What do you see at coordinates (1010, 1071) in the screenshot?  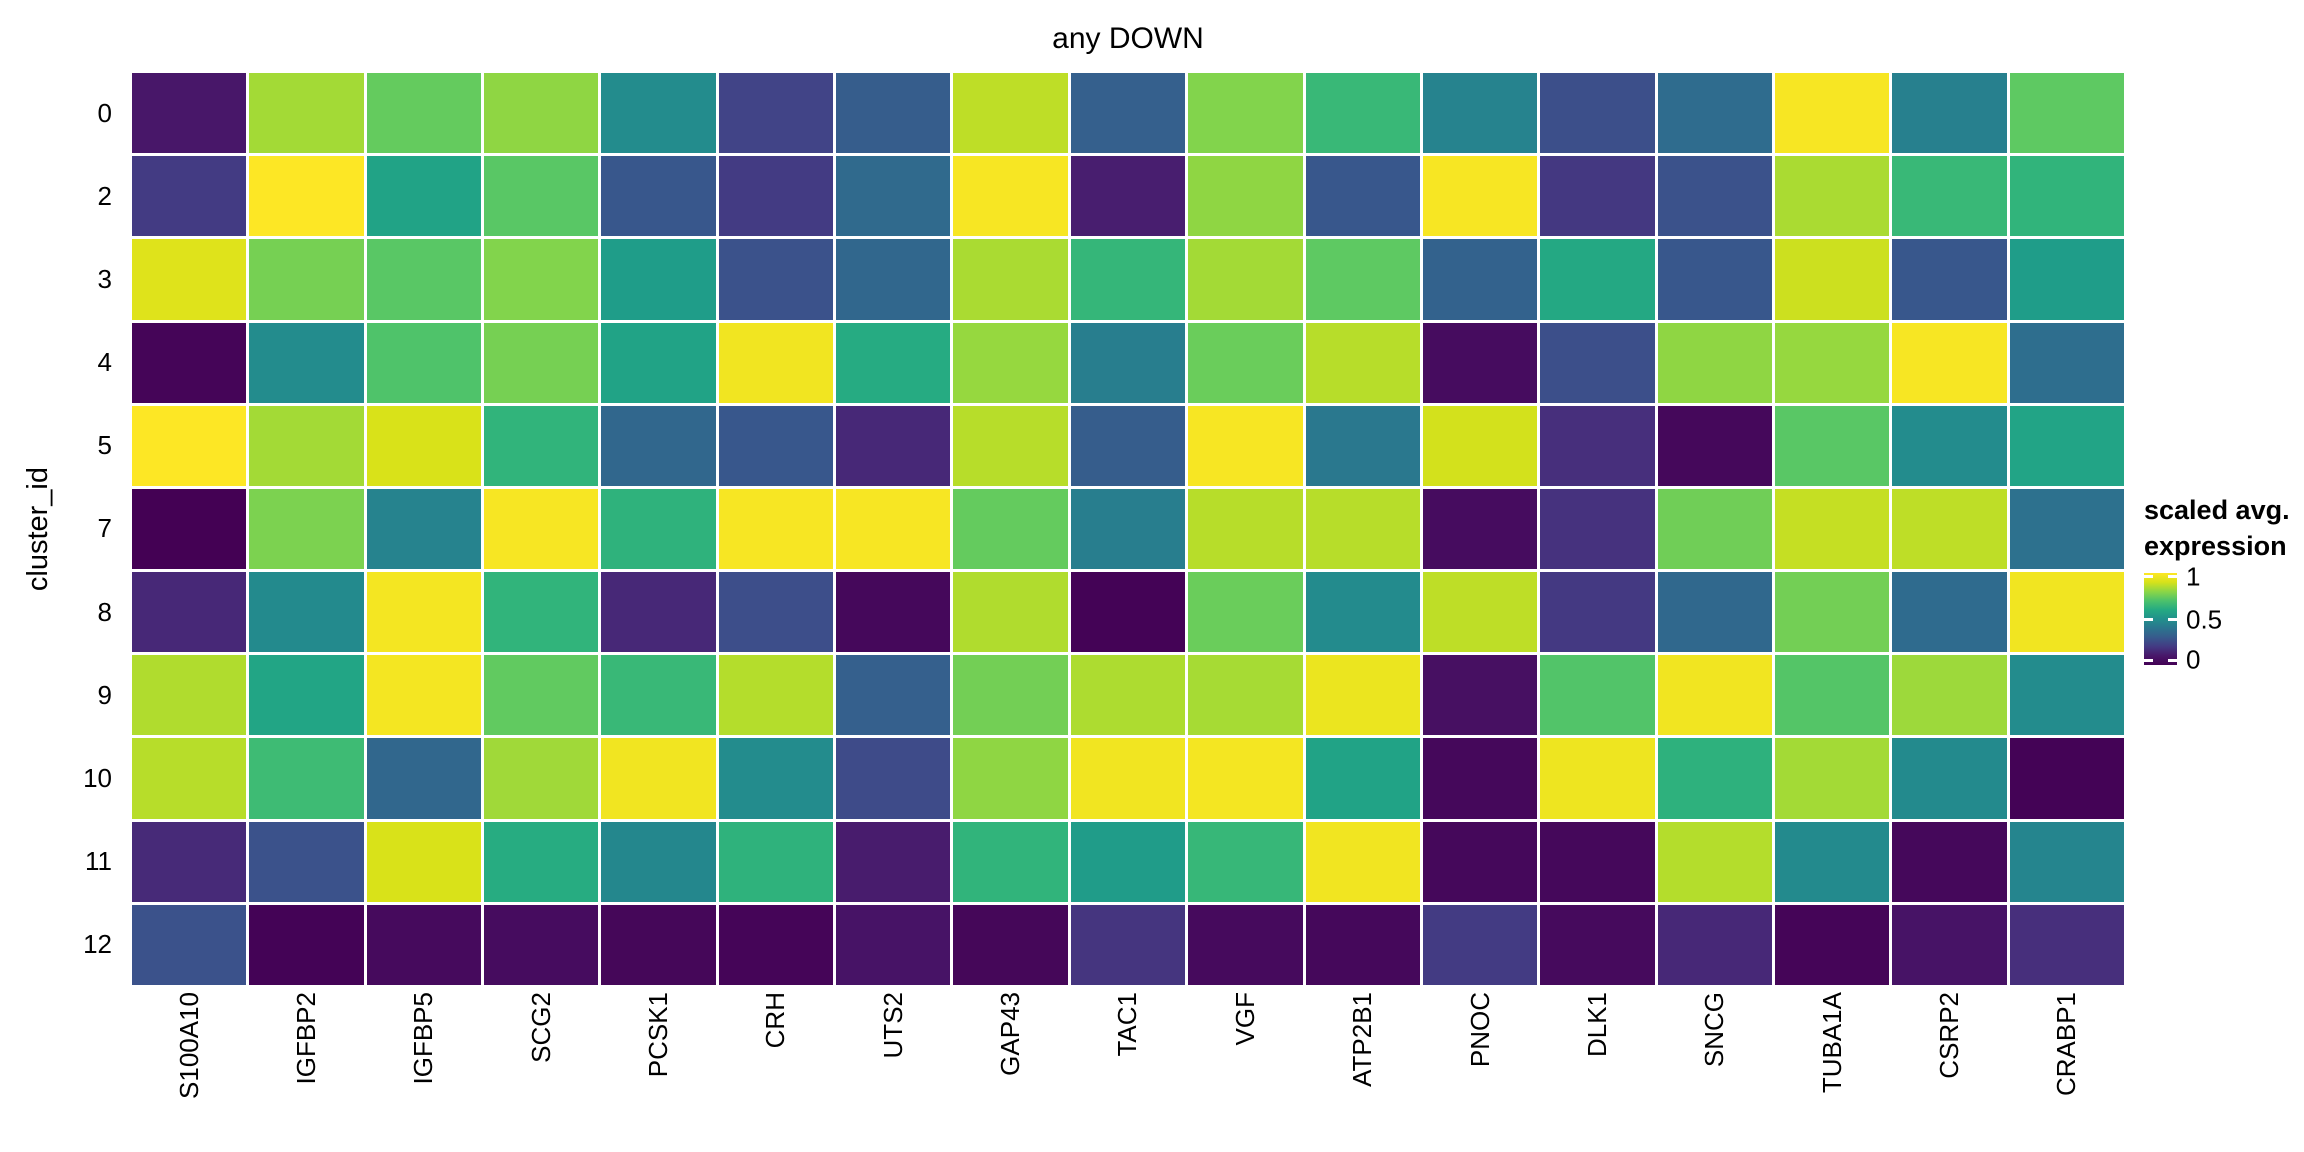 I see `x-tick-label: GAP43` at bounding box center [1010, 1071].